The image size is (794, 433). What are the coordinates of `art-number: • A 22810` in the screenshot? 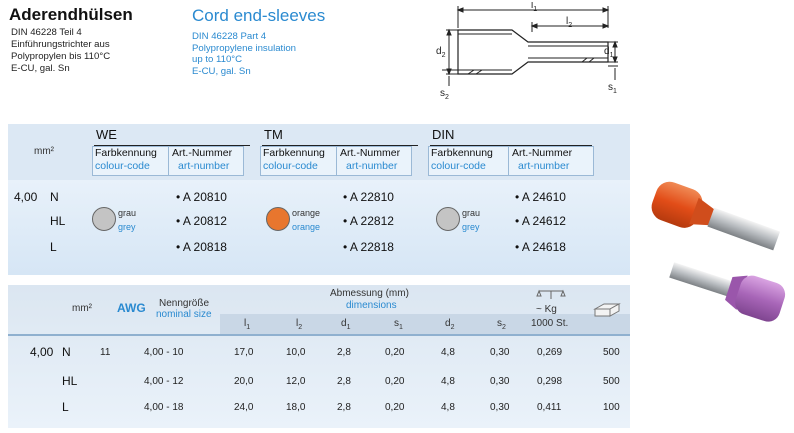 It's located at (368, 197).